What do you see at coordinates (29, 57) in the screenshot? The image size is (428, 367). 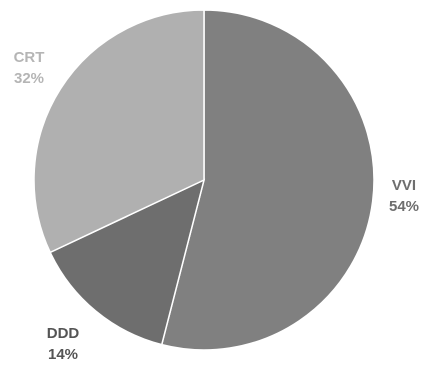 I see `slice-category-crt: CRT` at bounding box center [29, 57].